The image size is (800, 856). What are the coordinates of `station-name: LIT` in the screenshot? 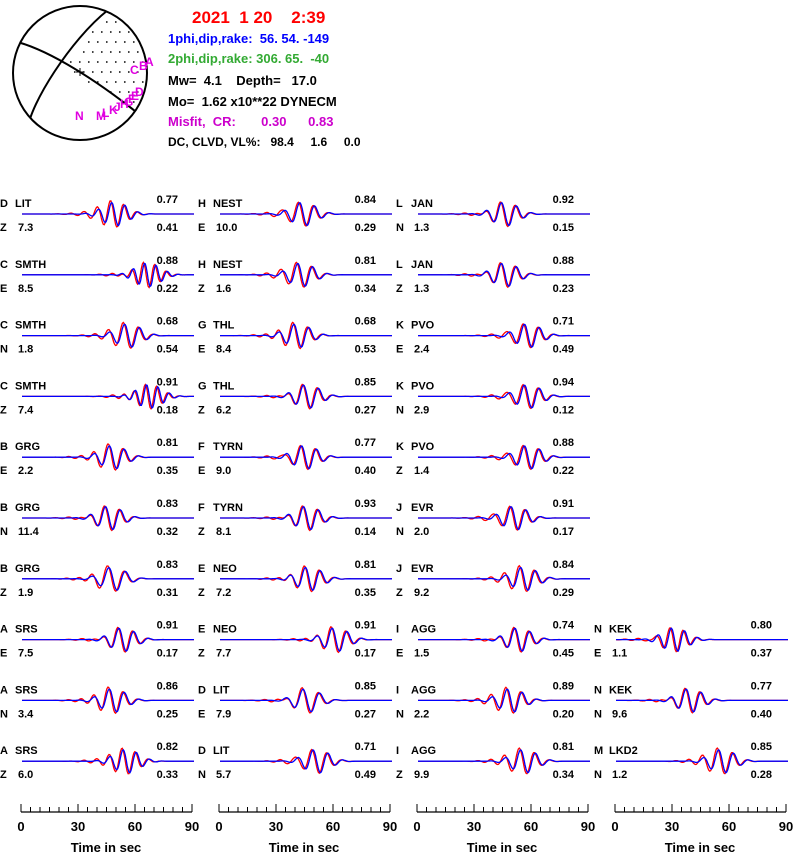 It's located at (221, 690).